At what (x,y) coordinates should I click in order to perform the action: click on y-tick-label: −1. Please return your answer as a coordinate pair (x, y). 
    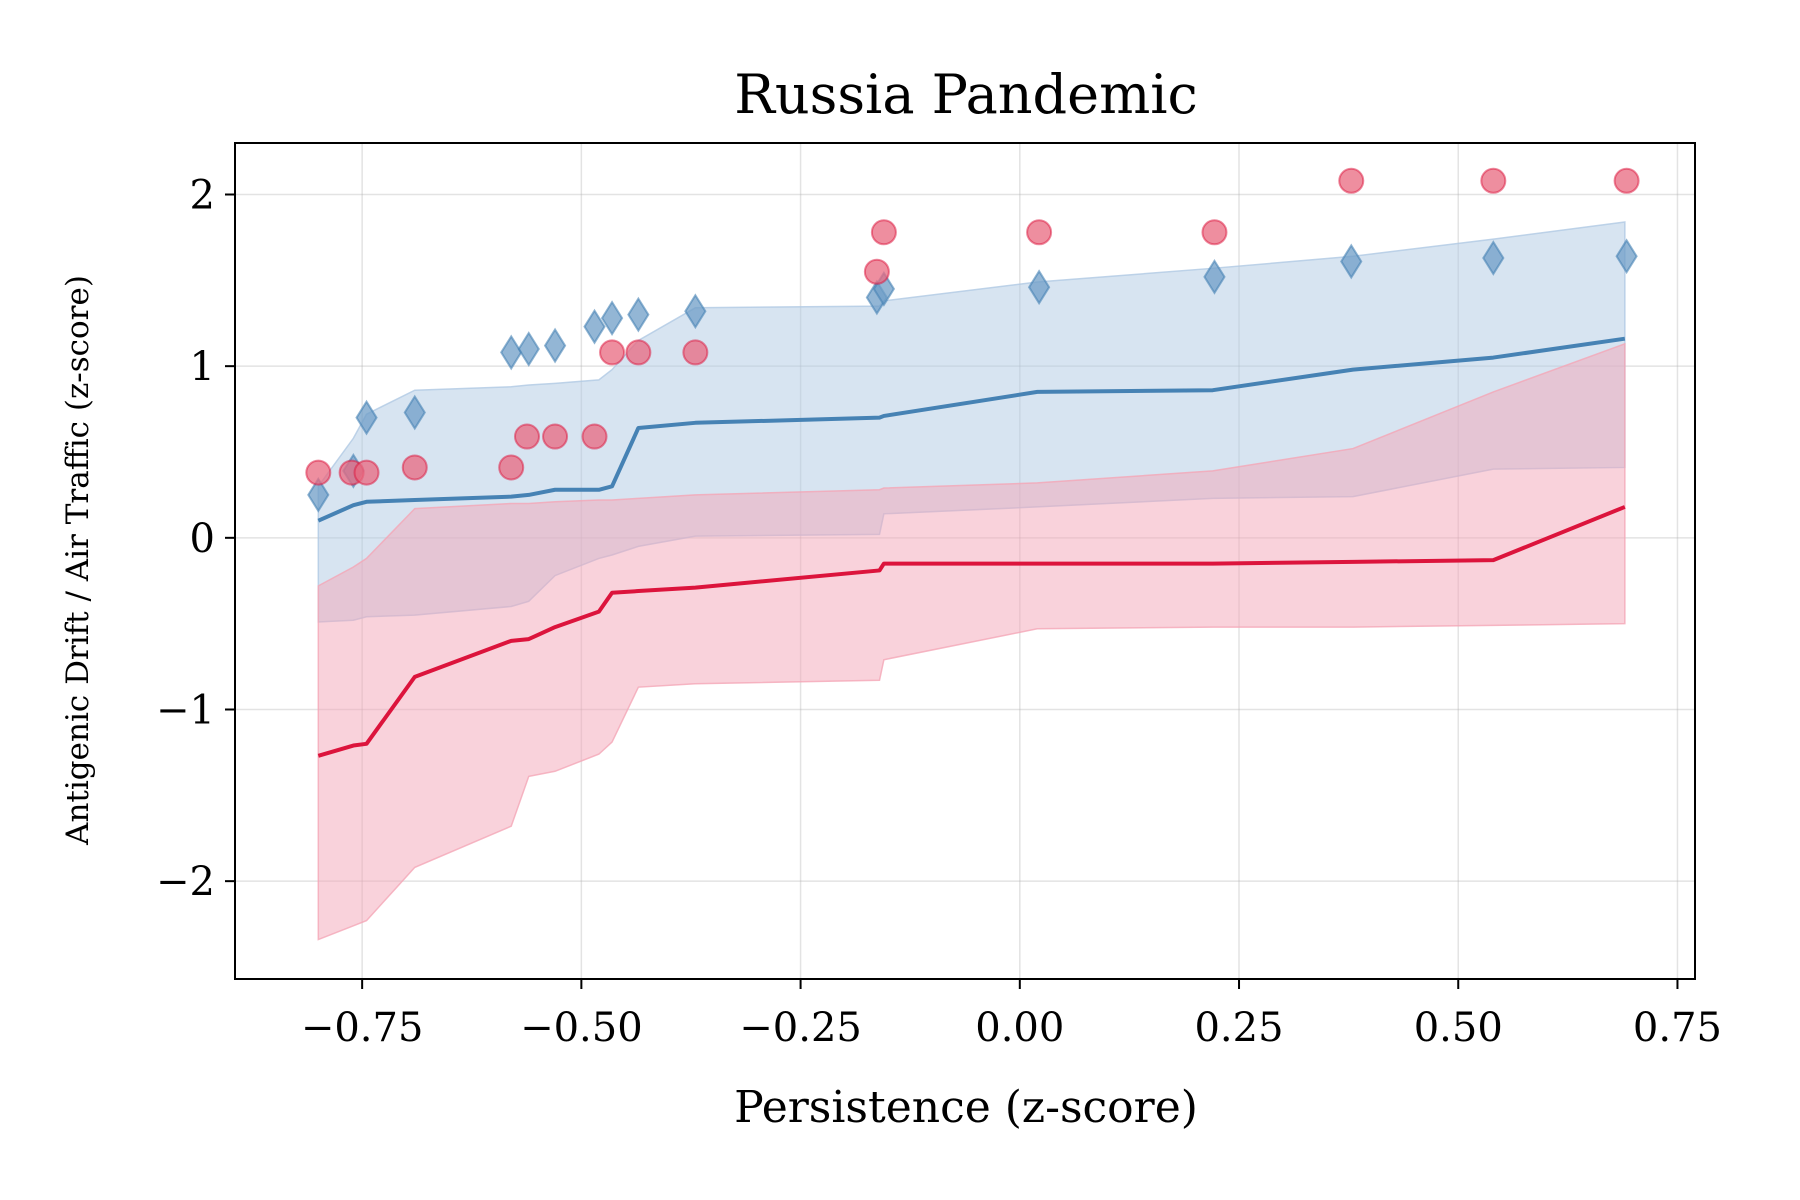
    Looking at the image, I should click on (185, 710).